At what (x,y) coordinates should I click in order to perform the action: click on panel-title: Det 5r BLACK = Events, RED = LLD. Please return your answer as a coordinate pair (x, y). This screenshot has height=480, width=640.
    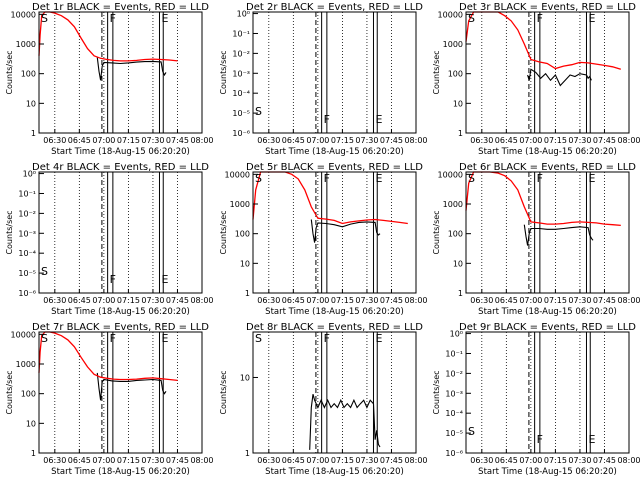
    Looking at the image, I should click on (334, 167).